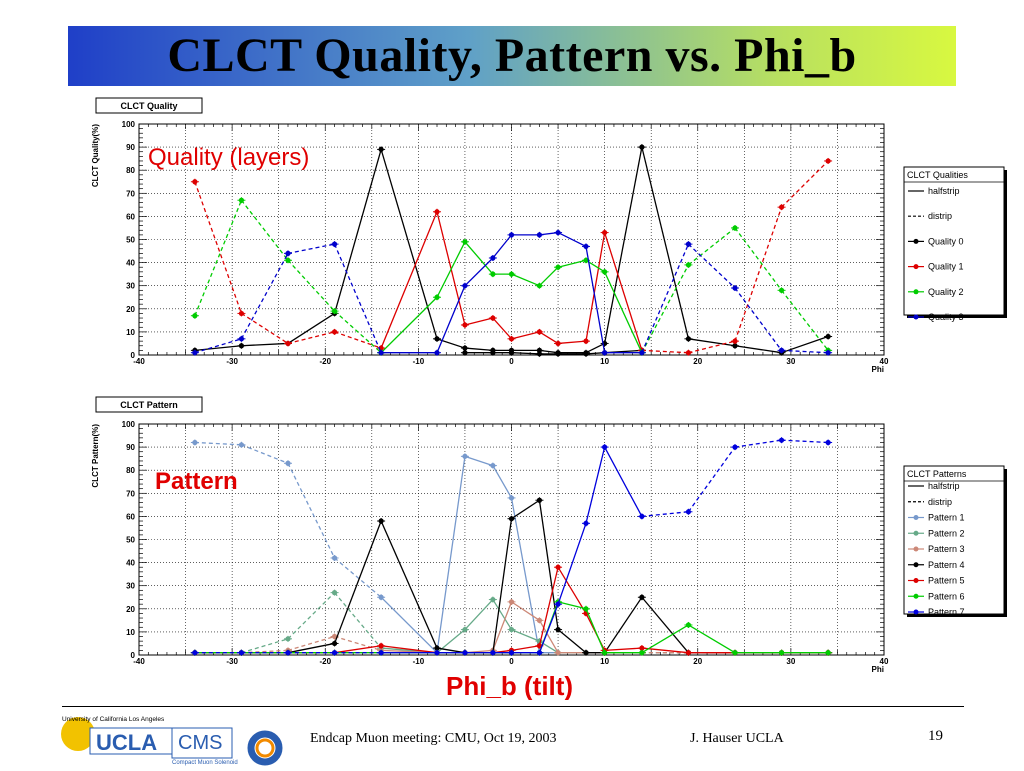 This screenshot has height=771, width=1024. I want to click on quality-y-tick-label: 10, so click(130, 332).